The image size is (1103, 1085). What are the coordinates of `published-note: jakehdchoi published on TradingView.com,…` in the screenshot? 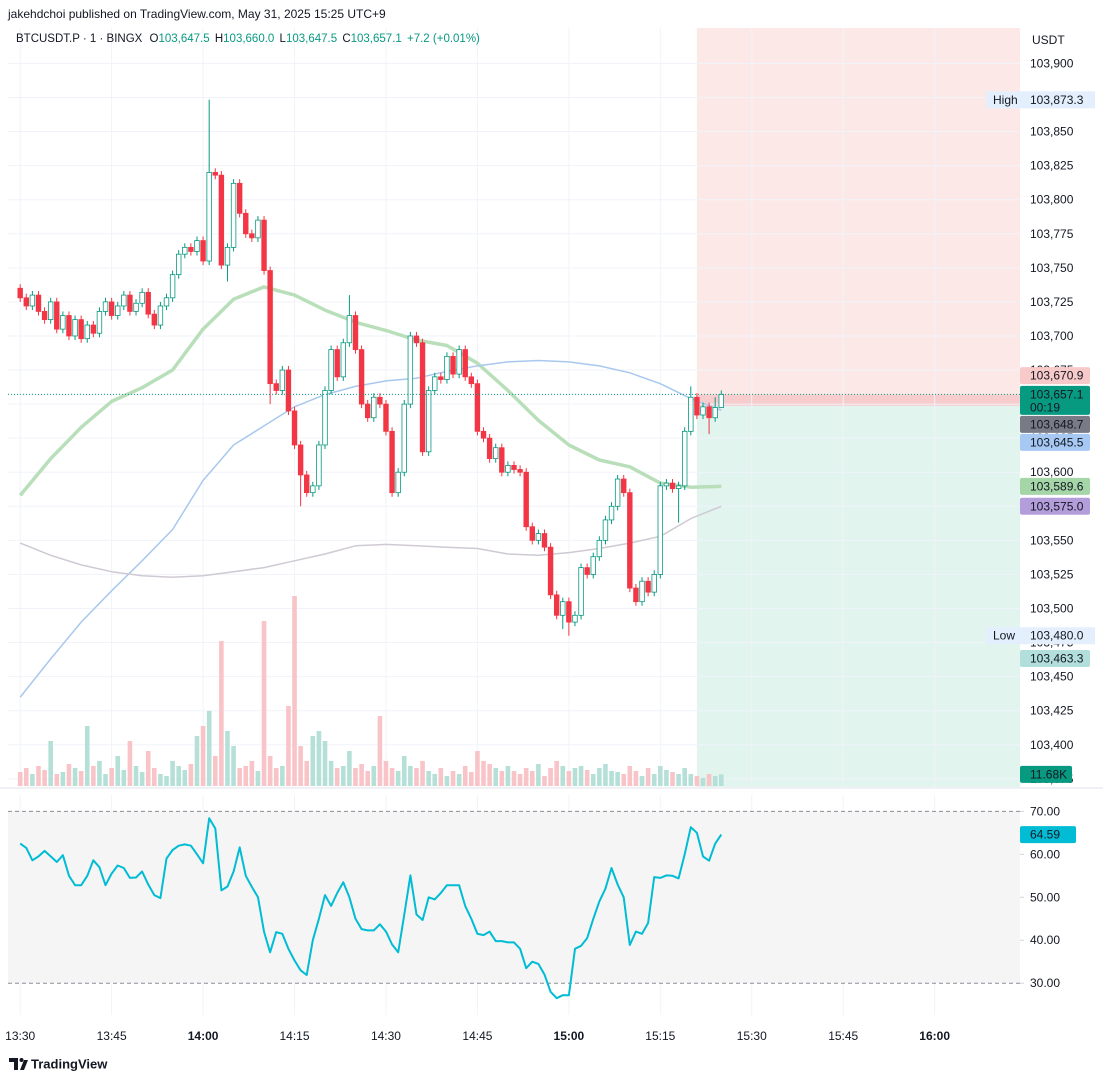 It's located at (196, 14).